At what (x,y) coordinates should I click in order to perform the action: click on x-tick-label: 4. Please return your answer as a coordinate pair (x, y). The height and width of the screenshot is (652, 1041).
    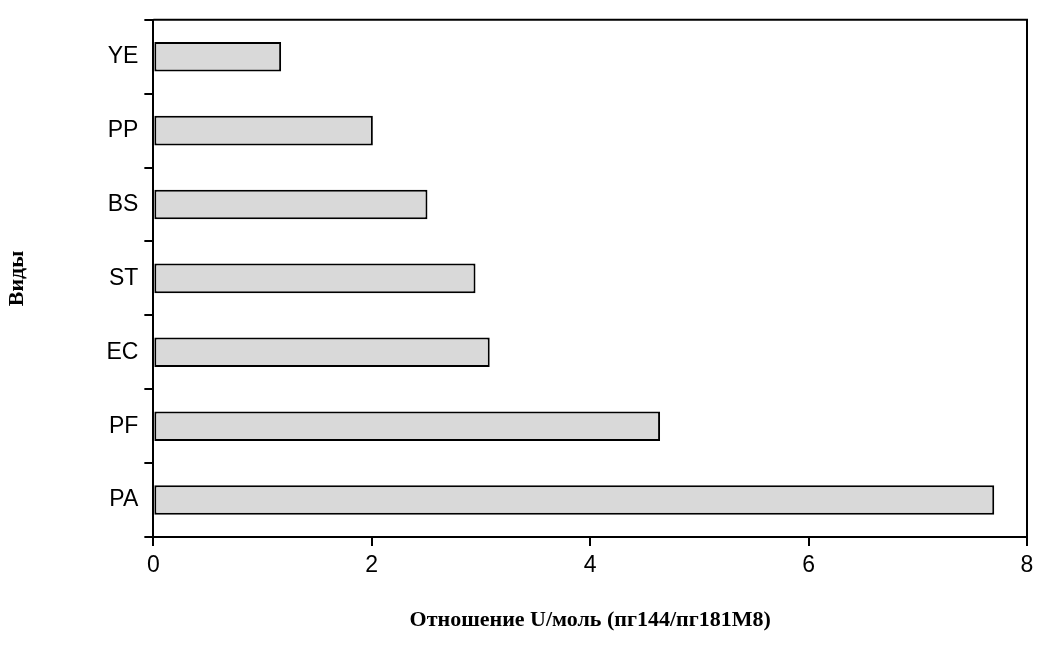
    Looking at the image, I should click on (590, 564).